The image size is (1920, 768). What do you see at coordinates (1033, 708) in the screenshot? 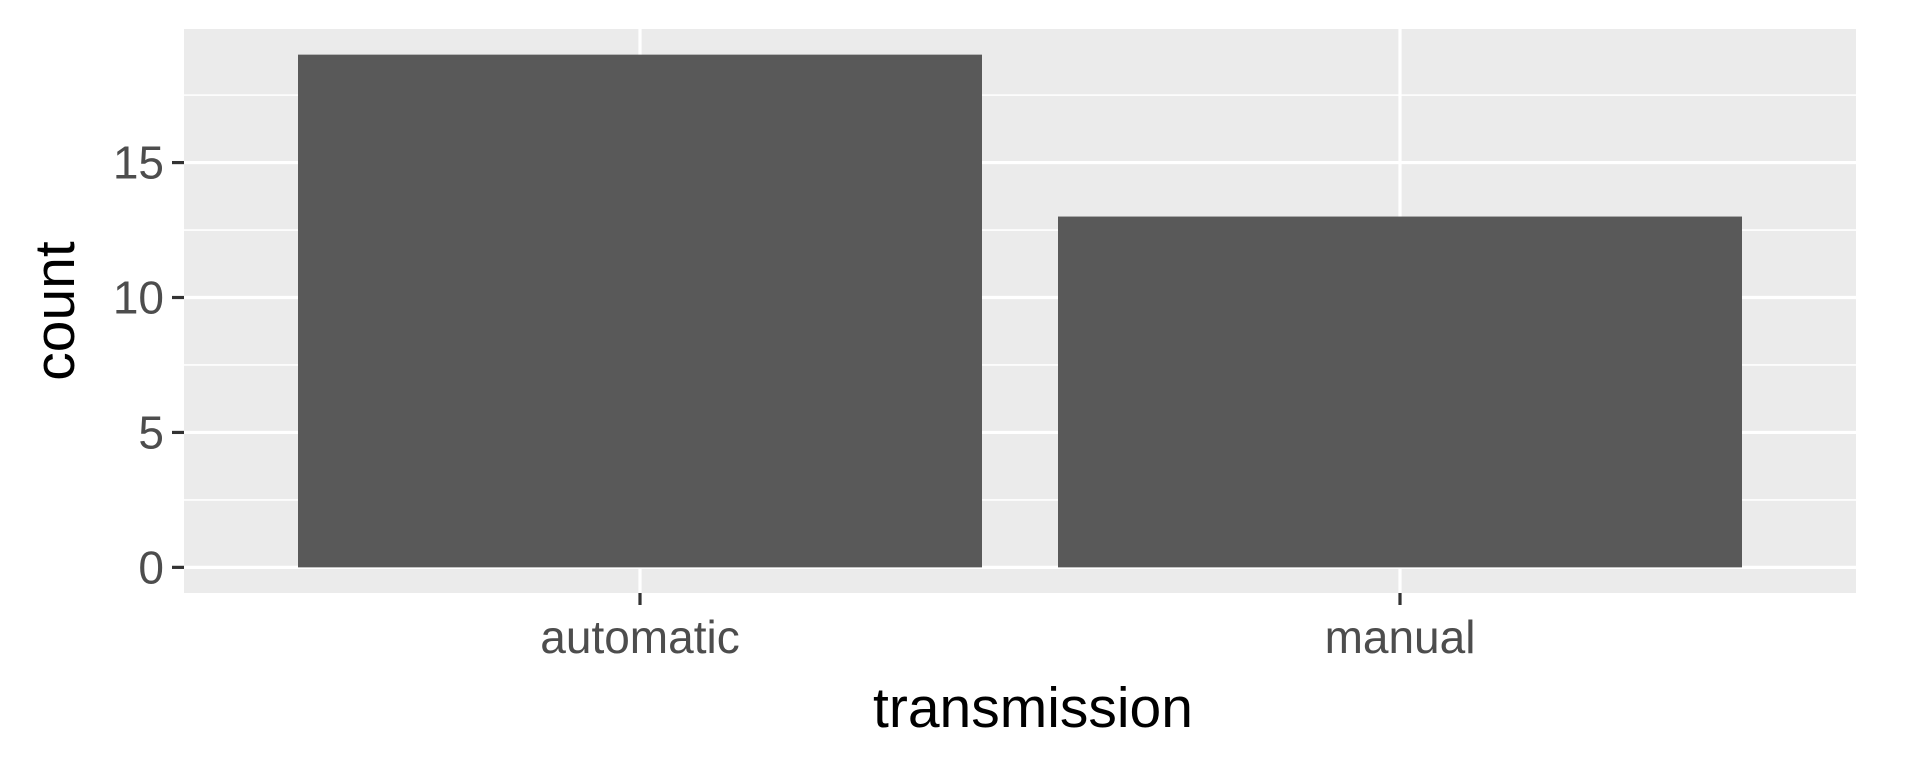
I see `x-axis-title: transmission` at bounding box center [1033, 708].